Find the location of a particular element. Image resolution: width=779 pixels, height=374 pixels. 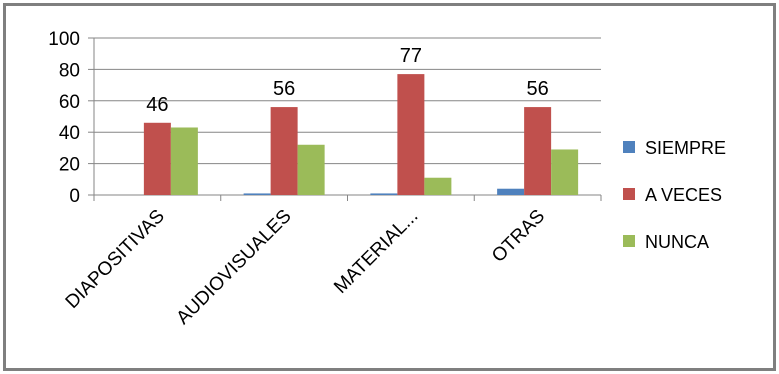

legend-swatch-a-veces is located at coordinates (629, 194).